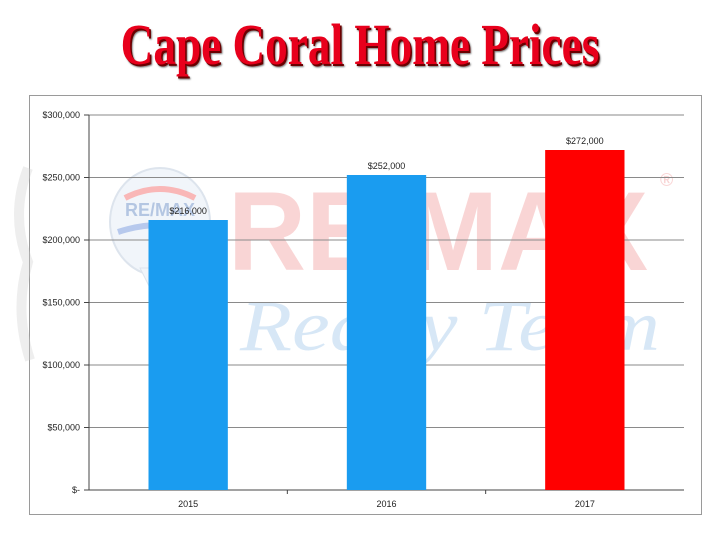  I want to click on bar-2016, so click(386, 332).